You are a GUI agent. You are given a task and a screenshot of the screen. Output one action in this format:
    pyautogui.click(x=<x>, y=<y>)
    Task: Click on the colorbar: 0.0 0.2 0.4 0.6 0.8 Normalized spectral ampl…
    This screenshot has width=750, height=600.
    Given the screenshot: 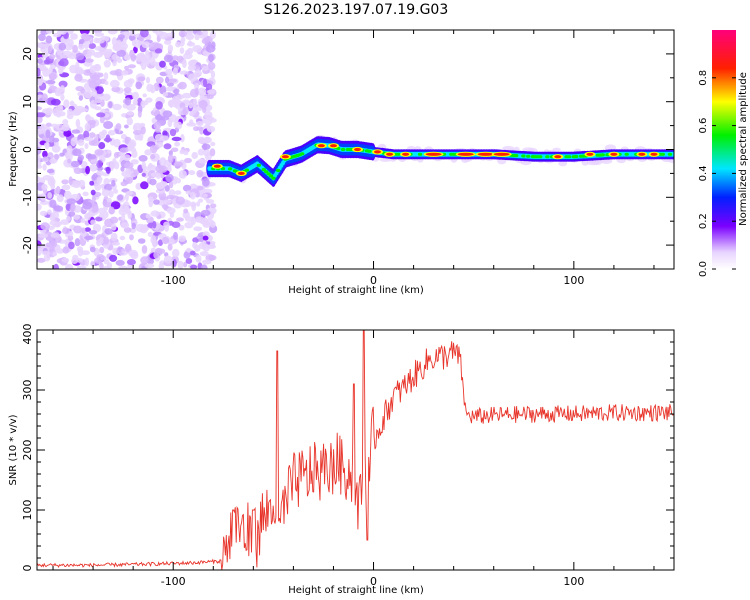 What is the action you would take?
    pyautogui.click(x=723, y=153)
    